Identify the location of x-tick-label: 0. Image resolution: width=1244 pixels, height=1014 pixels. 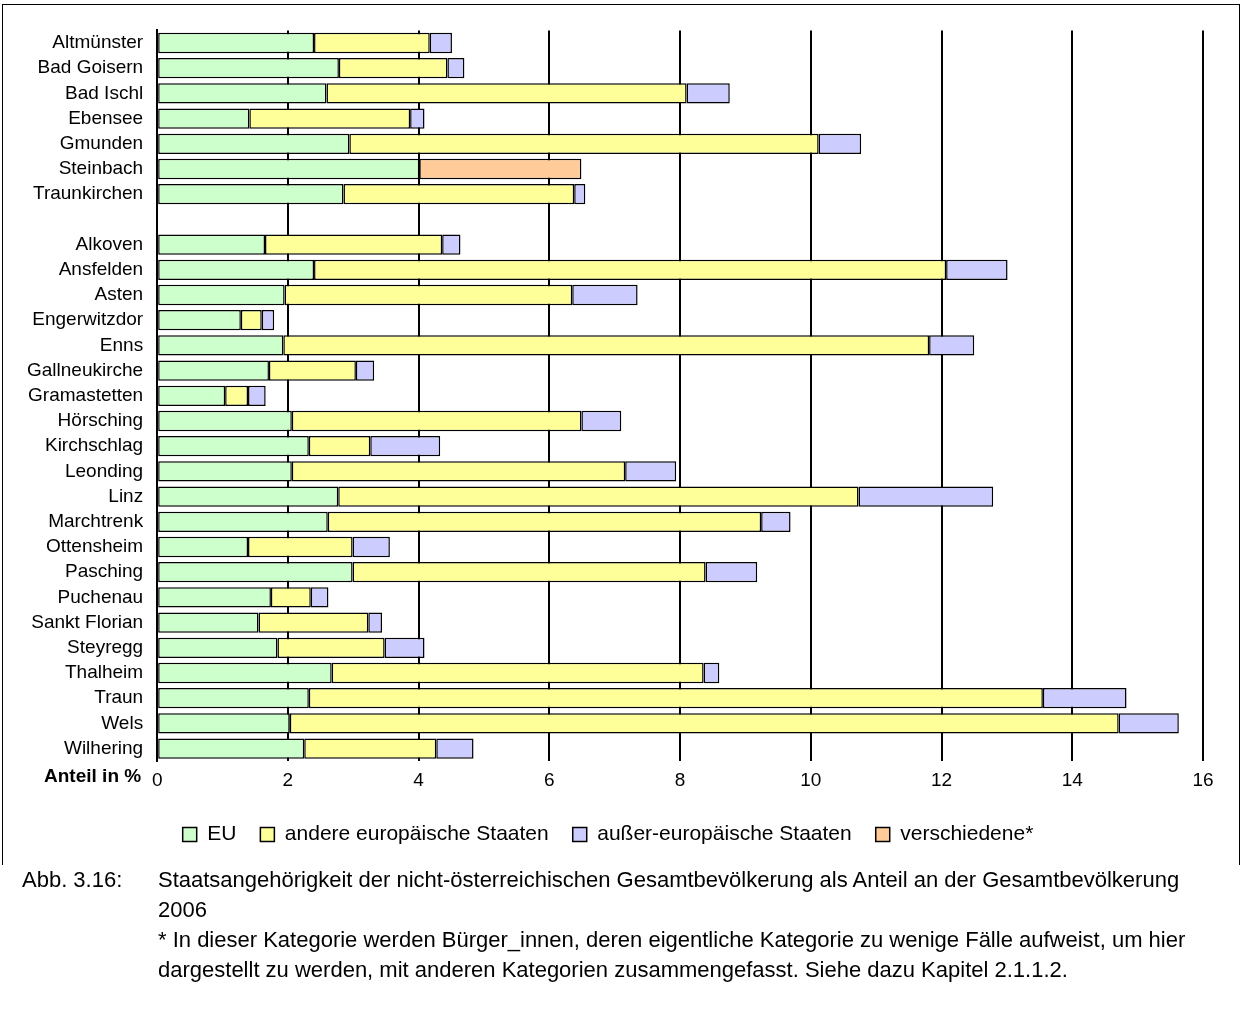
(157, 779).